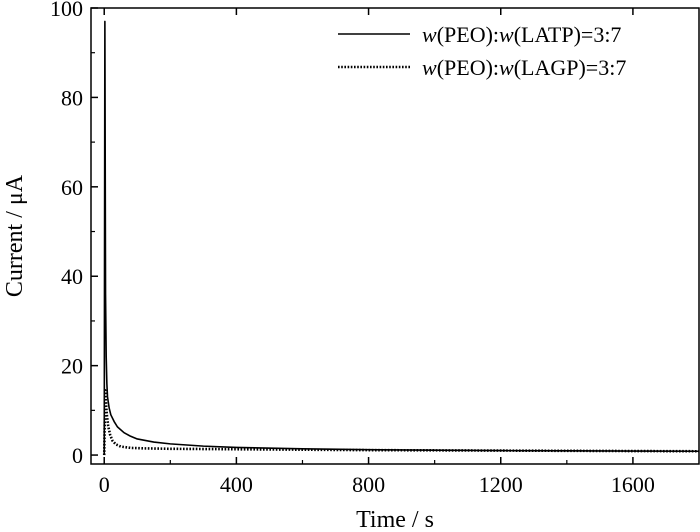 This screenshot has height=532, width=700. I want to click on y-tick-label: 20, so click(72, 366).